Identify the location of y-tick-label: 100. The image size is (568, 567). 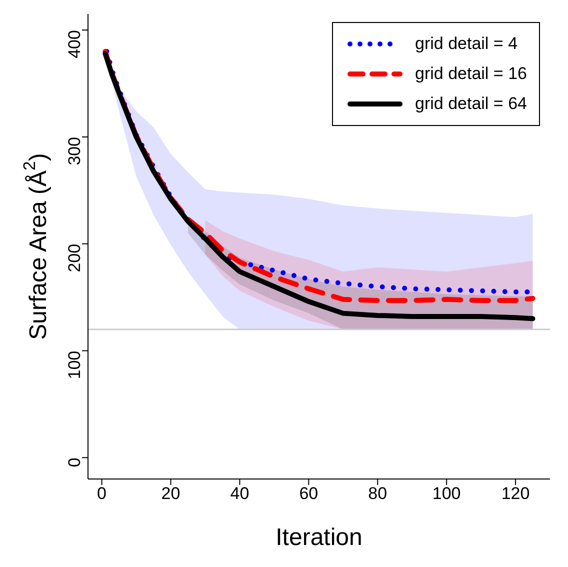
(74, 365).